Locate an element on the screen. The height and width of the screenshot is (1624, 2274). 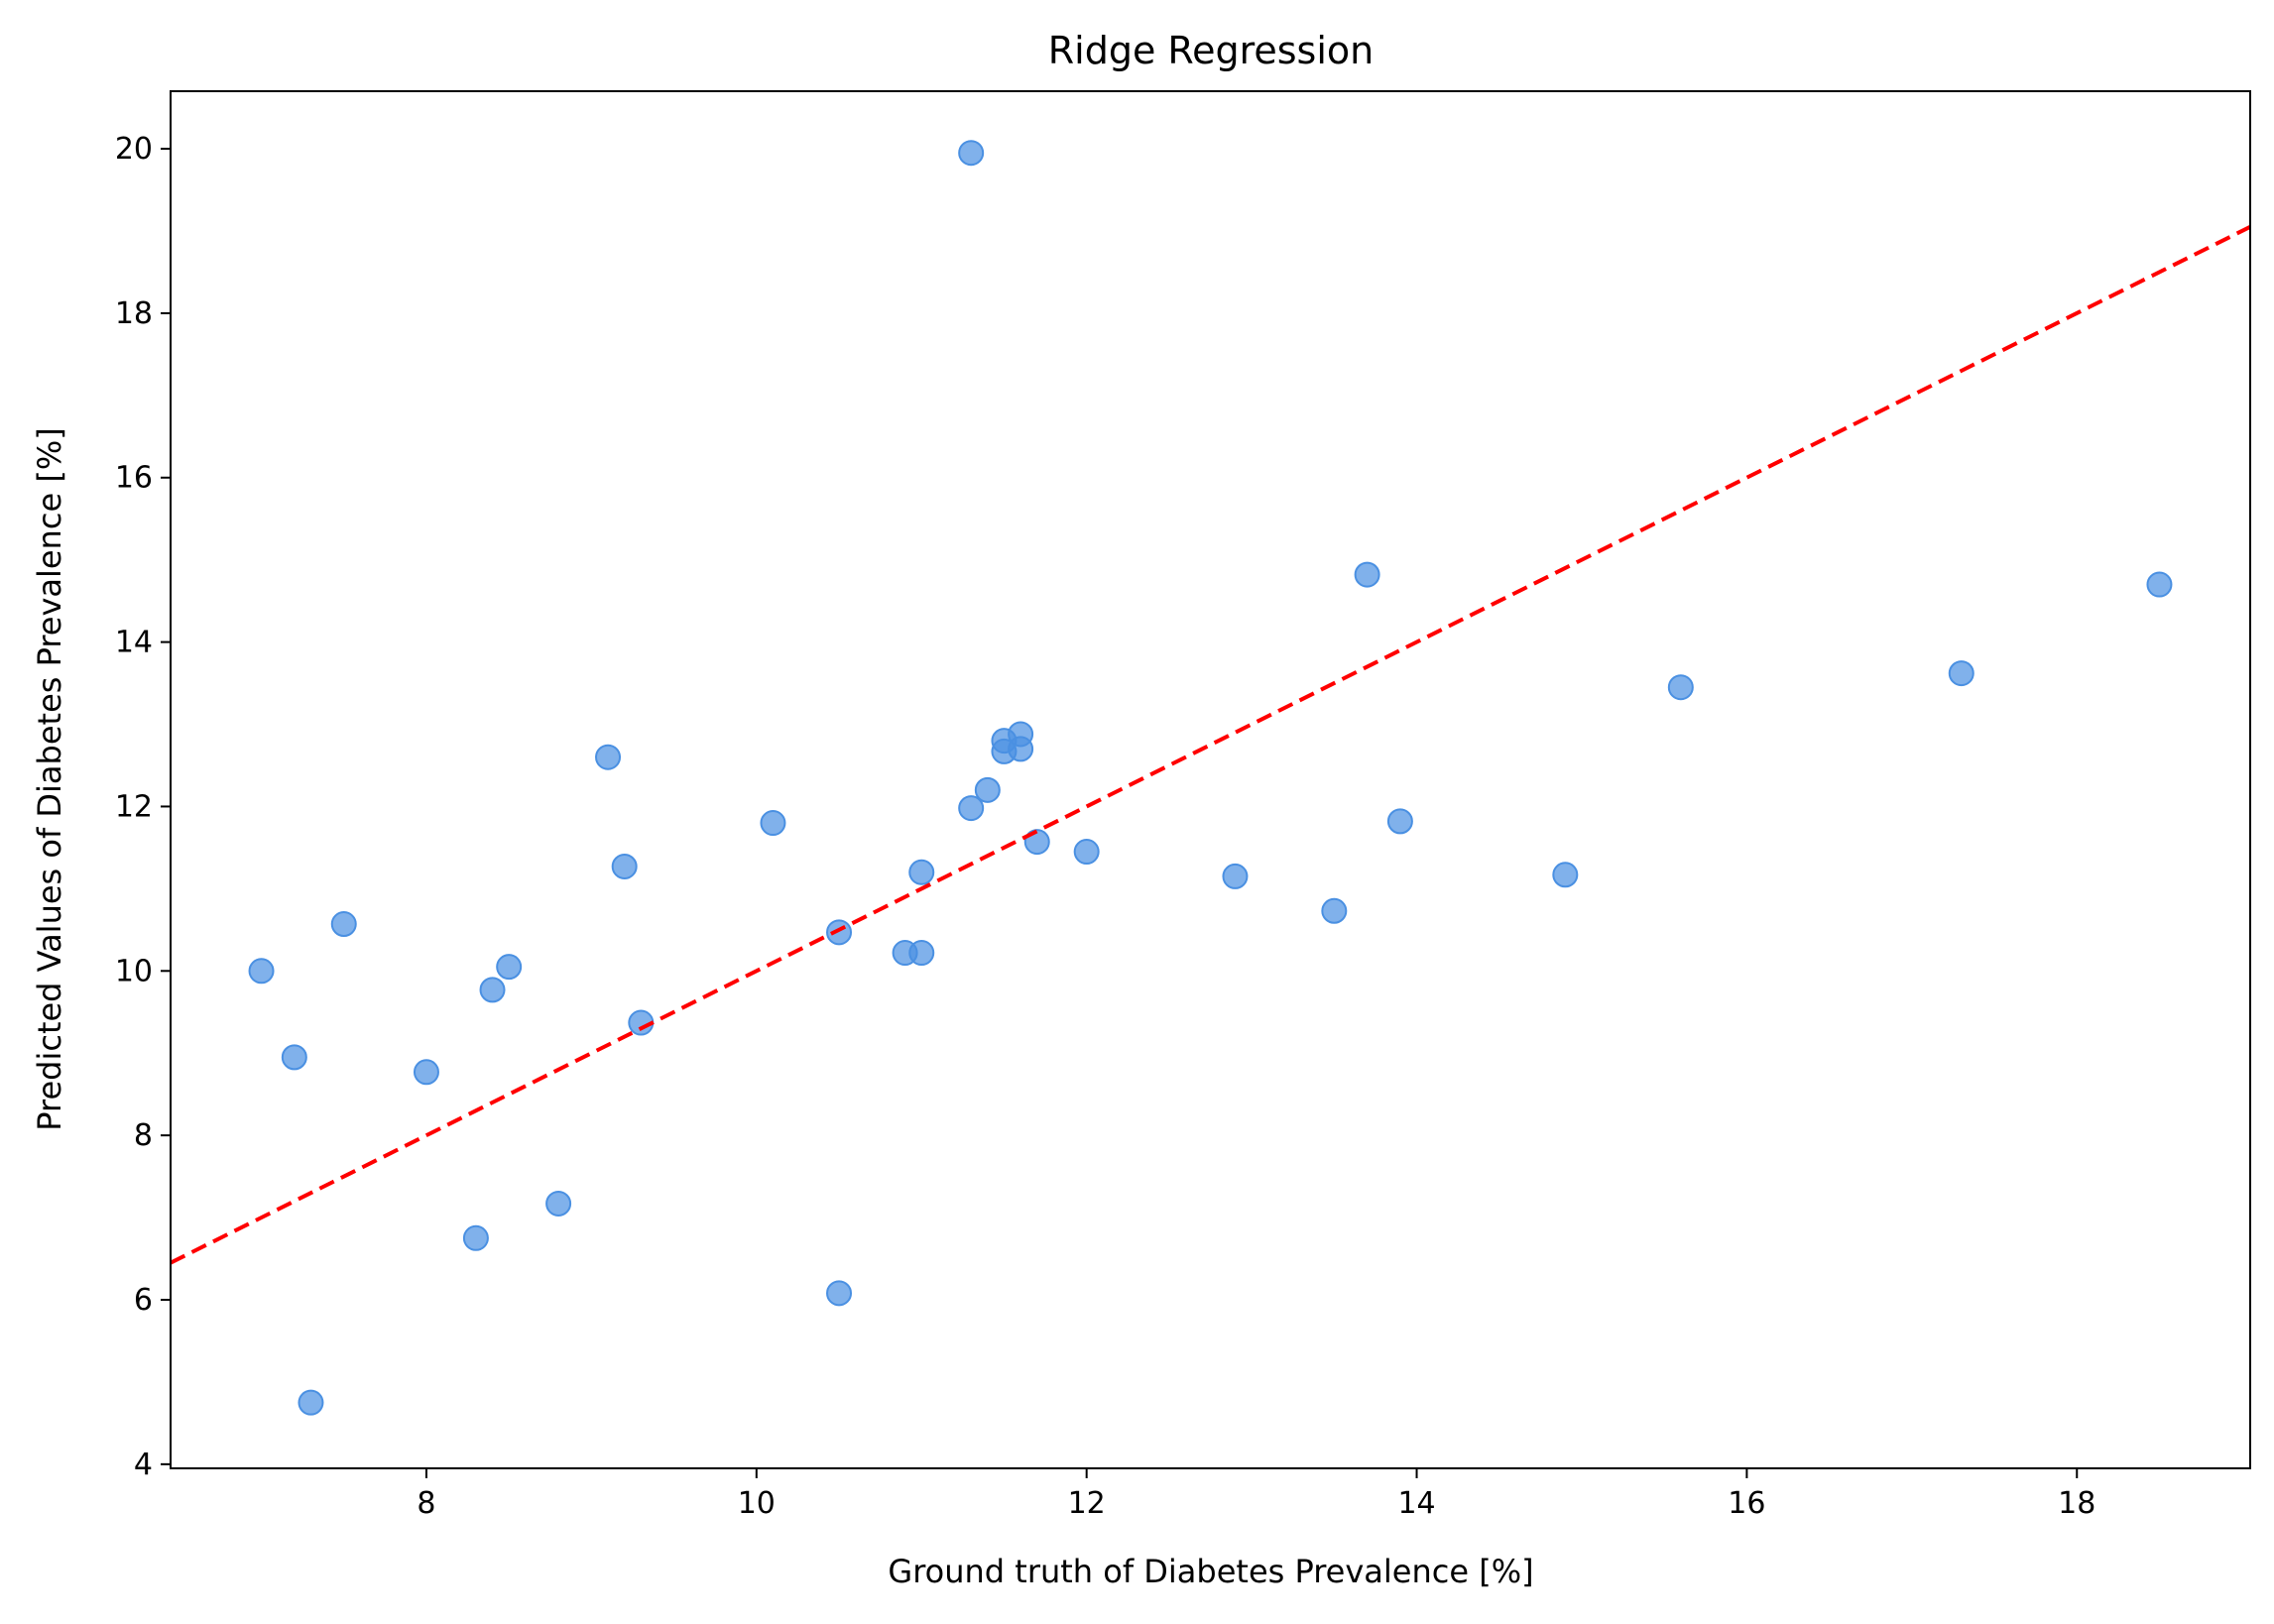
x-tick-label: 14 is located at coordinates (1416, 1503).